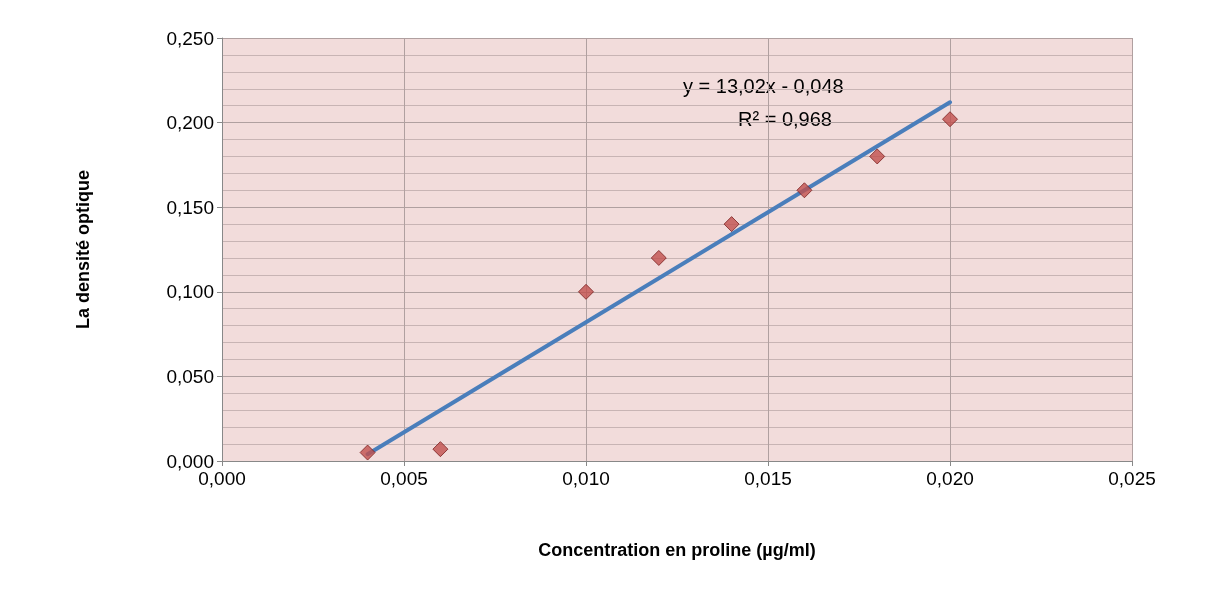  Describe the element at coordinates (1132, 478) in the screenshot. I see `x-tick-label: 0,025` at that location.